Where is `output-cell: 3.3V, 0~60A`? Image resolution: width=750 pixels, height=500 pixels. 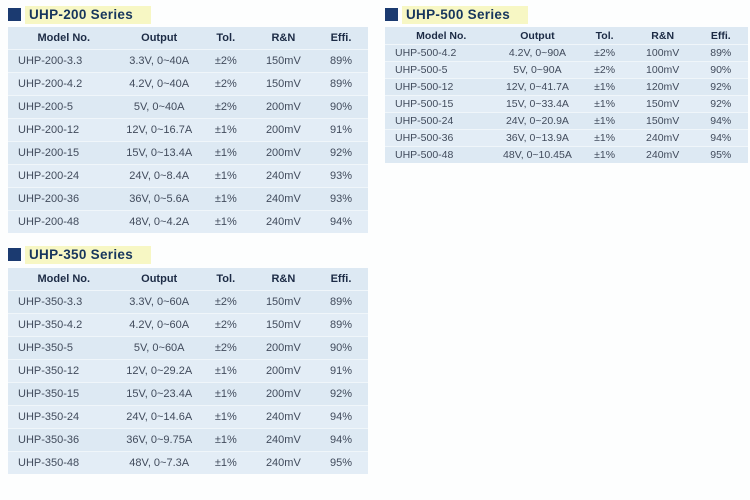
output-cell: 3.3V, 0~60A is located at coordinates (159, 302).